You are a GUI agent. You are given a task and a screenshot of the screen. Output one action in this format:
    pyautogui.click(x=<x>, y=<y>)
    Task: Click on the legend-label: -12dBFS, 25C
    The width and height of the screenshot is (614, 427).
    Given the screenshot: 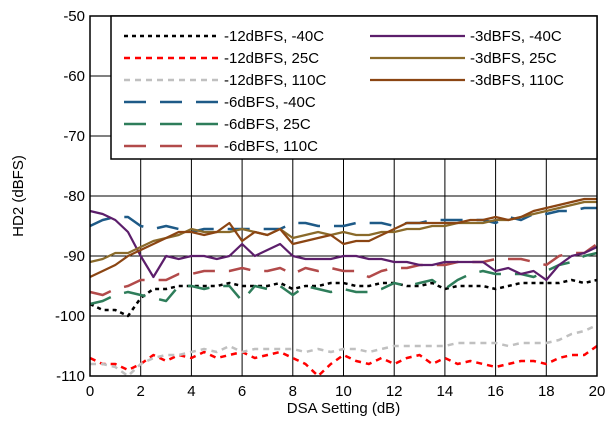 What is the action you would take?
    pyautogui.click(x=271, y=58)
    